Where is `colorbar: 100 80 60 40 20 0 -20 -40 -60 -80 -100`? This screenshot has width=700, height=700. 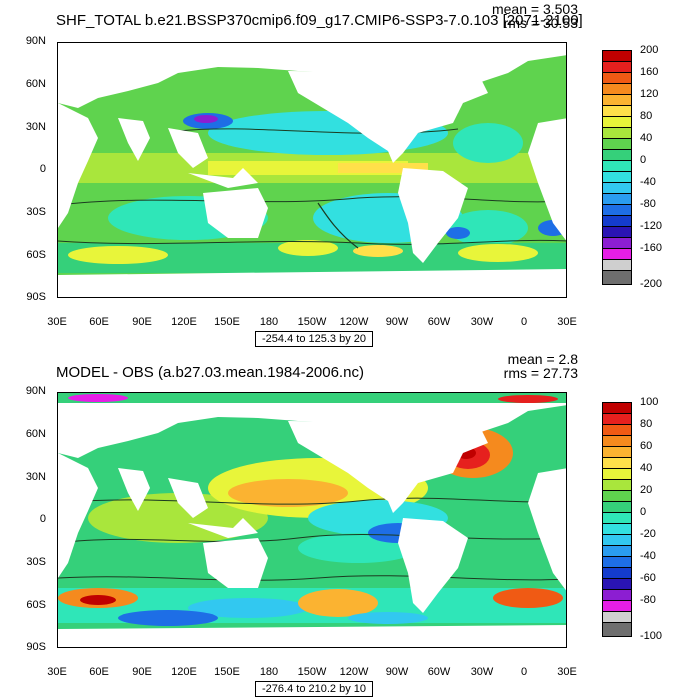 colorbar: 100 80 60 40 20 0 -20 -40 -60 -80 -100 is located at coordinates (632, 519).